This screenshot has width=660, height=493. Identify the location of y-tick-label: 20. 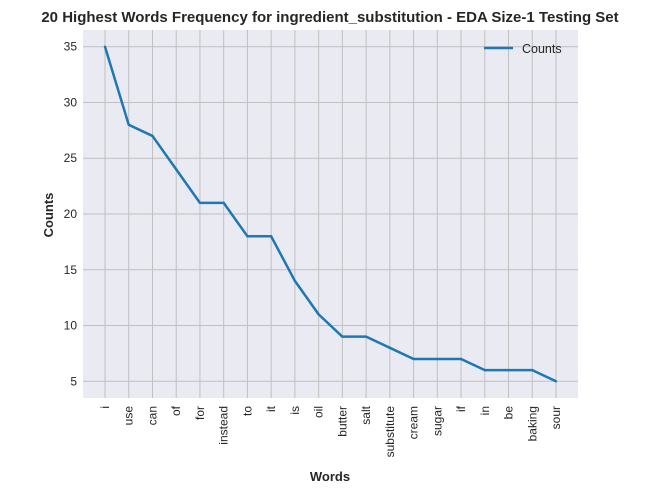
(71, 214).